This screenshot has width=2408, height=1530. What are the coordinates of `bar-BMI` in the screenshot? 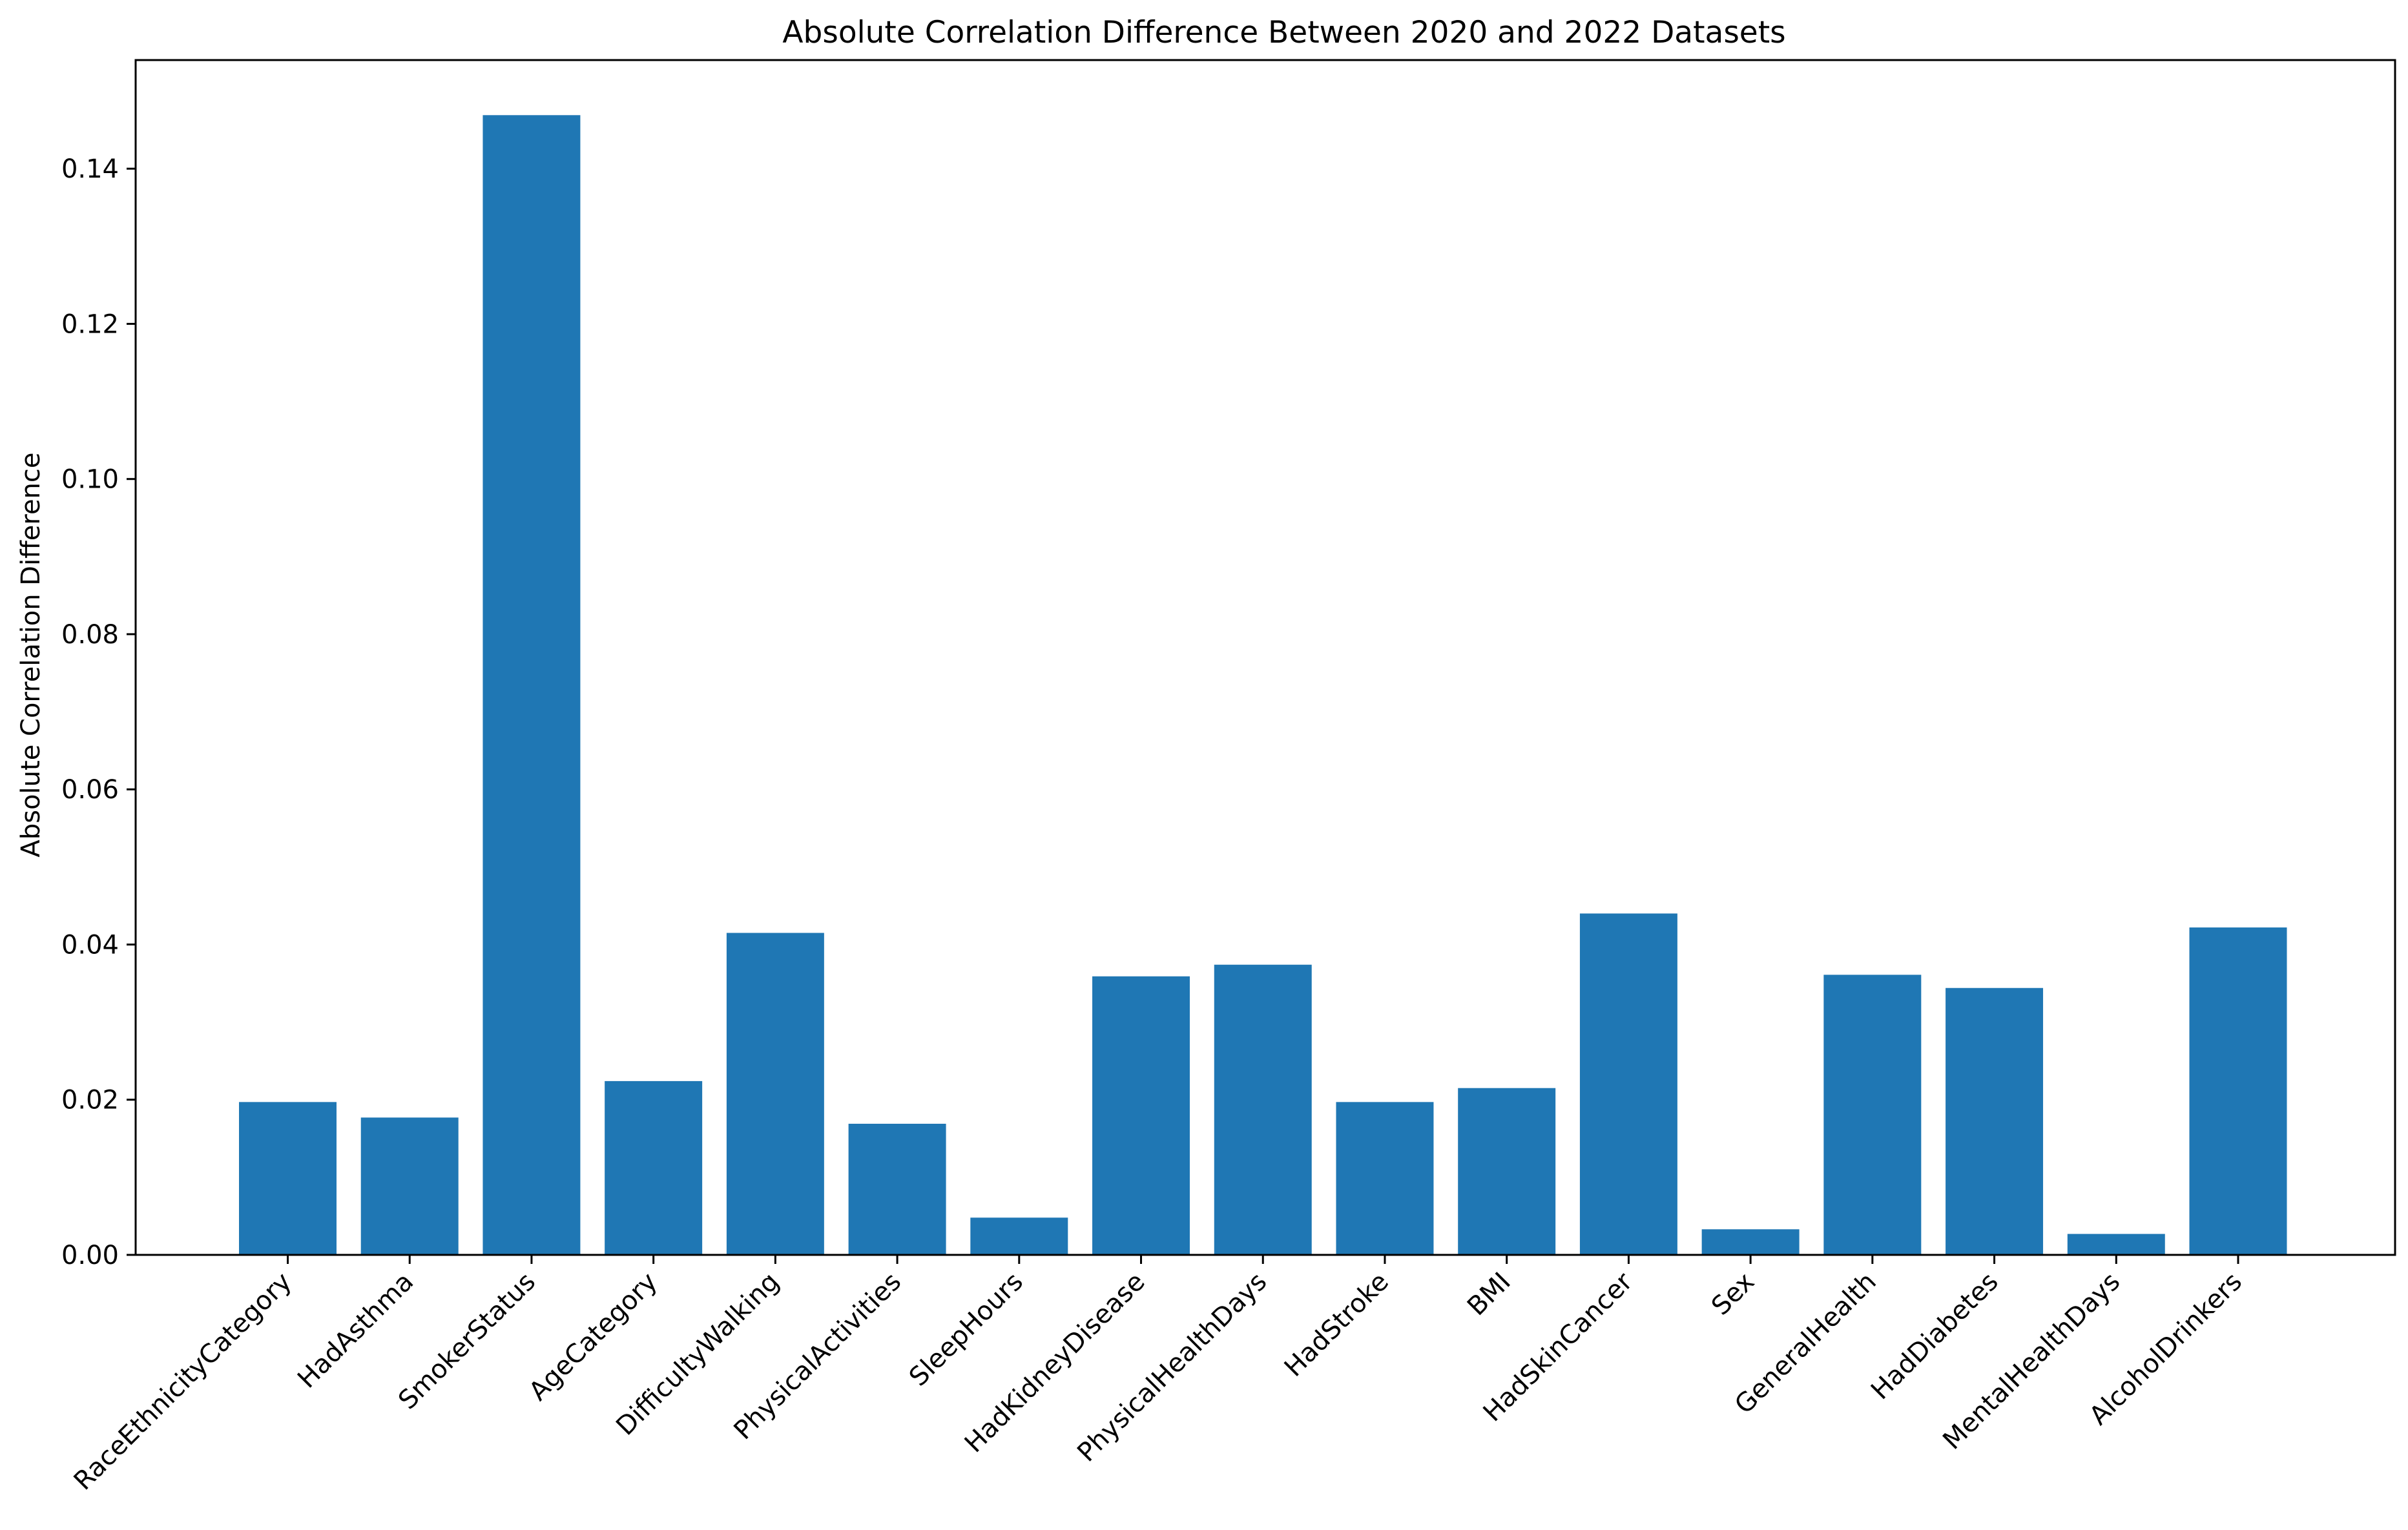 It's located at (1507, 1171).